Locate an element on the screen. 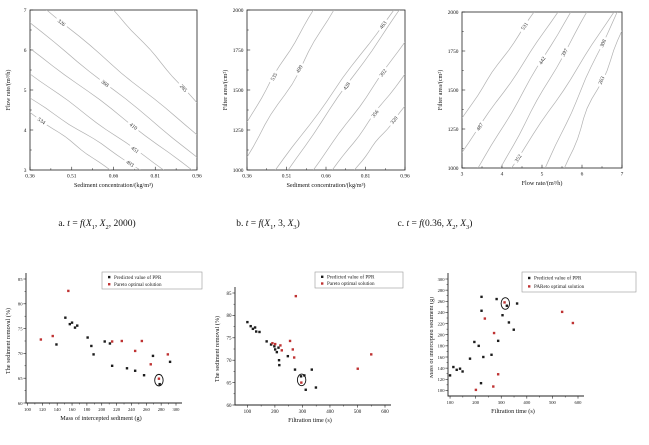 The height and width of the screenshot is (445, 649). contour-labels: 285 326 368 410 451 493 534 is located at coordinates (112, 92).